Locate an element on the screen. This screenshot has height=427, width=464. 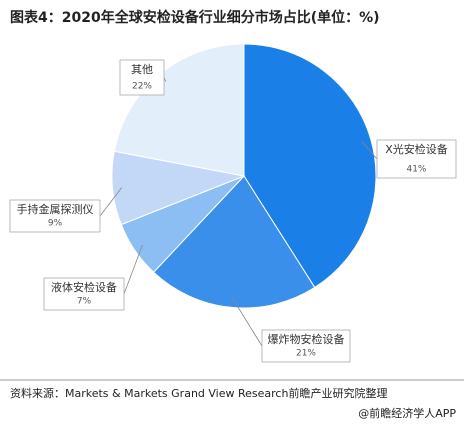
category-label: X光安检设备 is located at coordinates (416, 149).